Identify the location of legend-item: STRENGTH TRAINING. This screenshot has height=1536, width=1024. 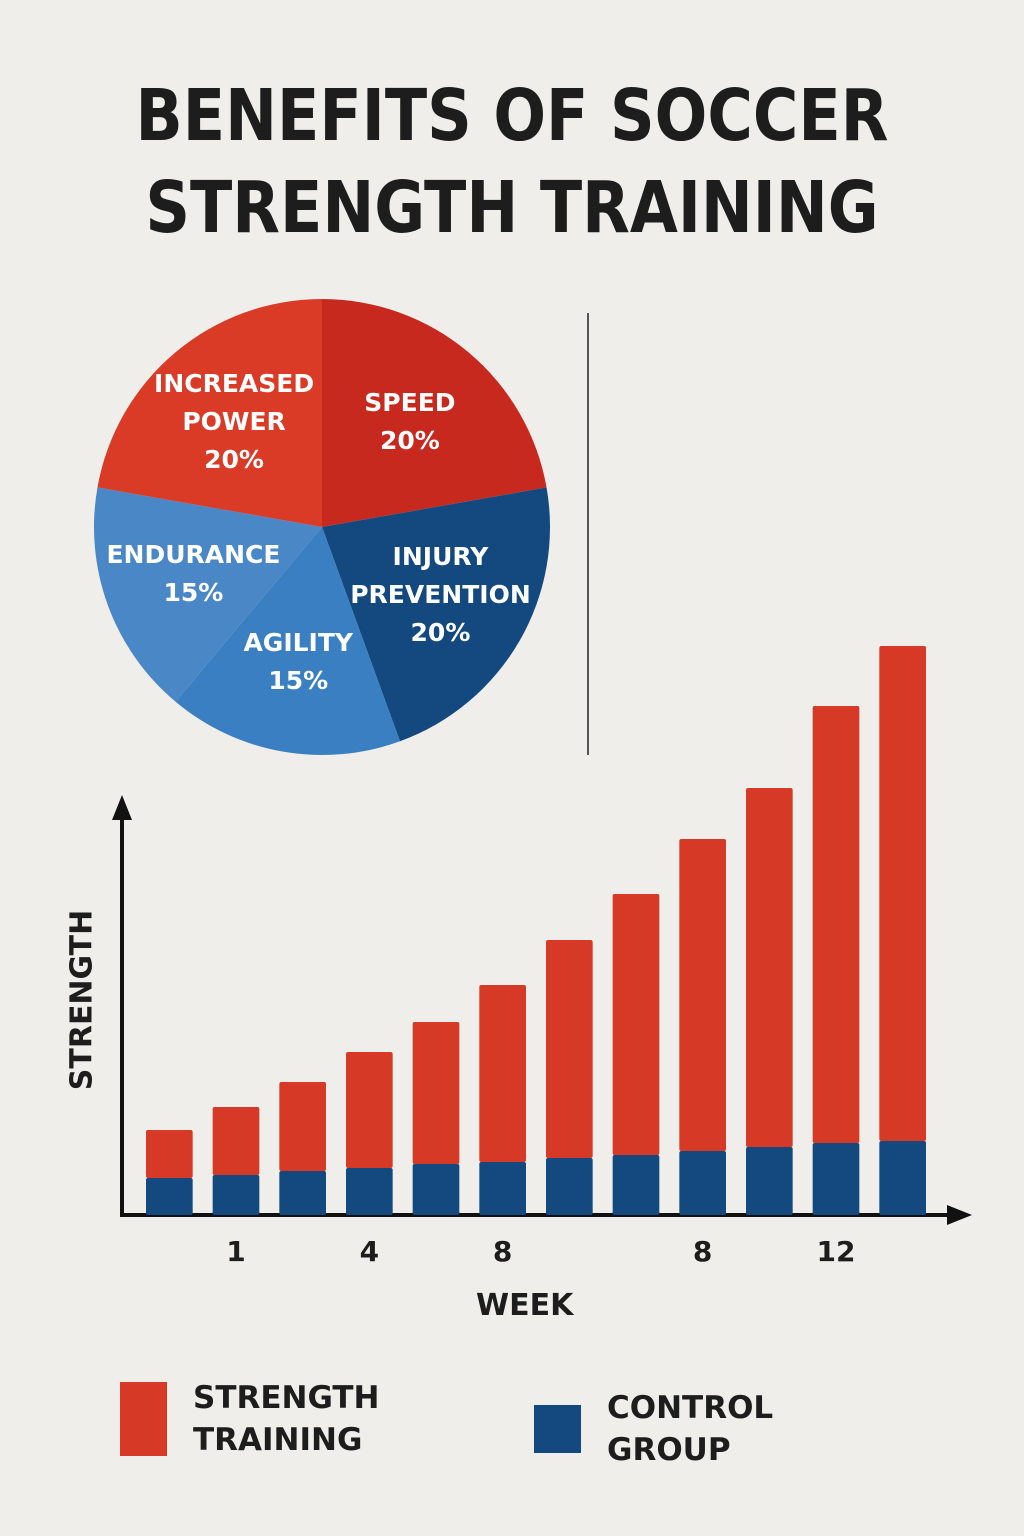
(249, 1419).